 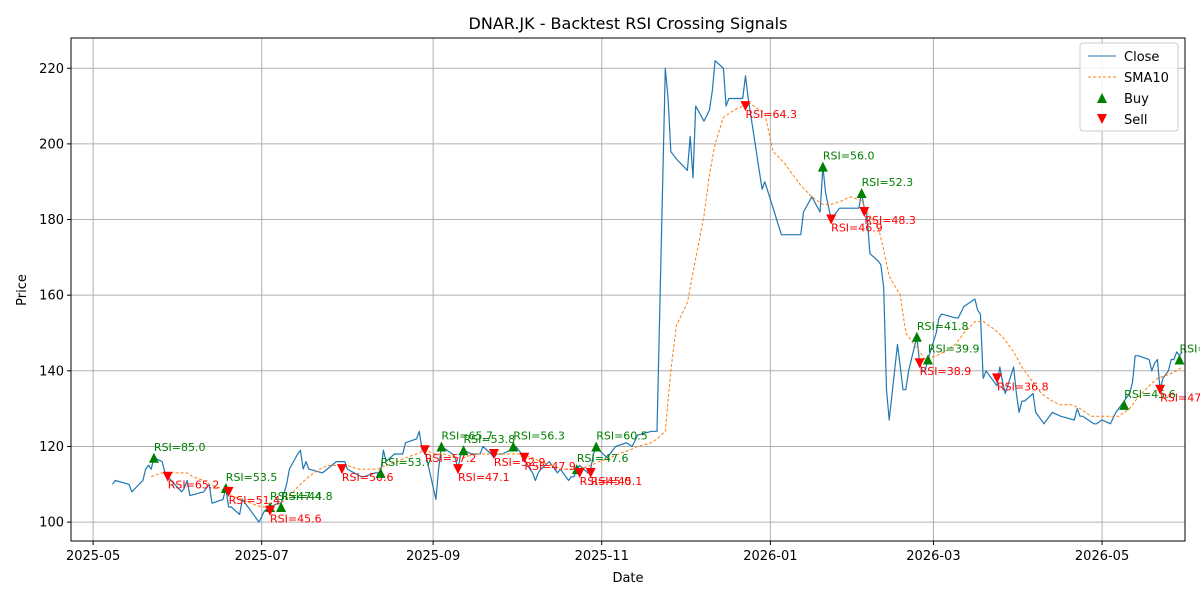 What do you see at coordinates (180, 447) in the screenshot?
I see `buy-signal-label: RSI=85.0` at bounding box center [180, 447].